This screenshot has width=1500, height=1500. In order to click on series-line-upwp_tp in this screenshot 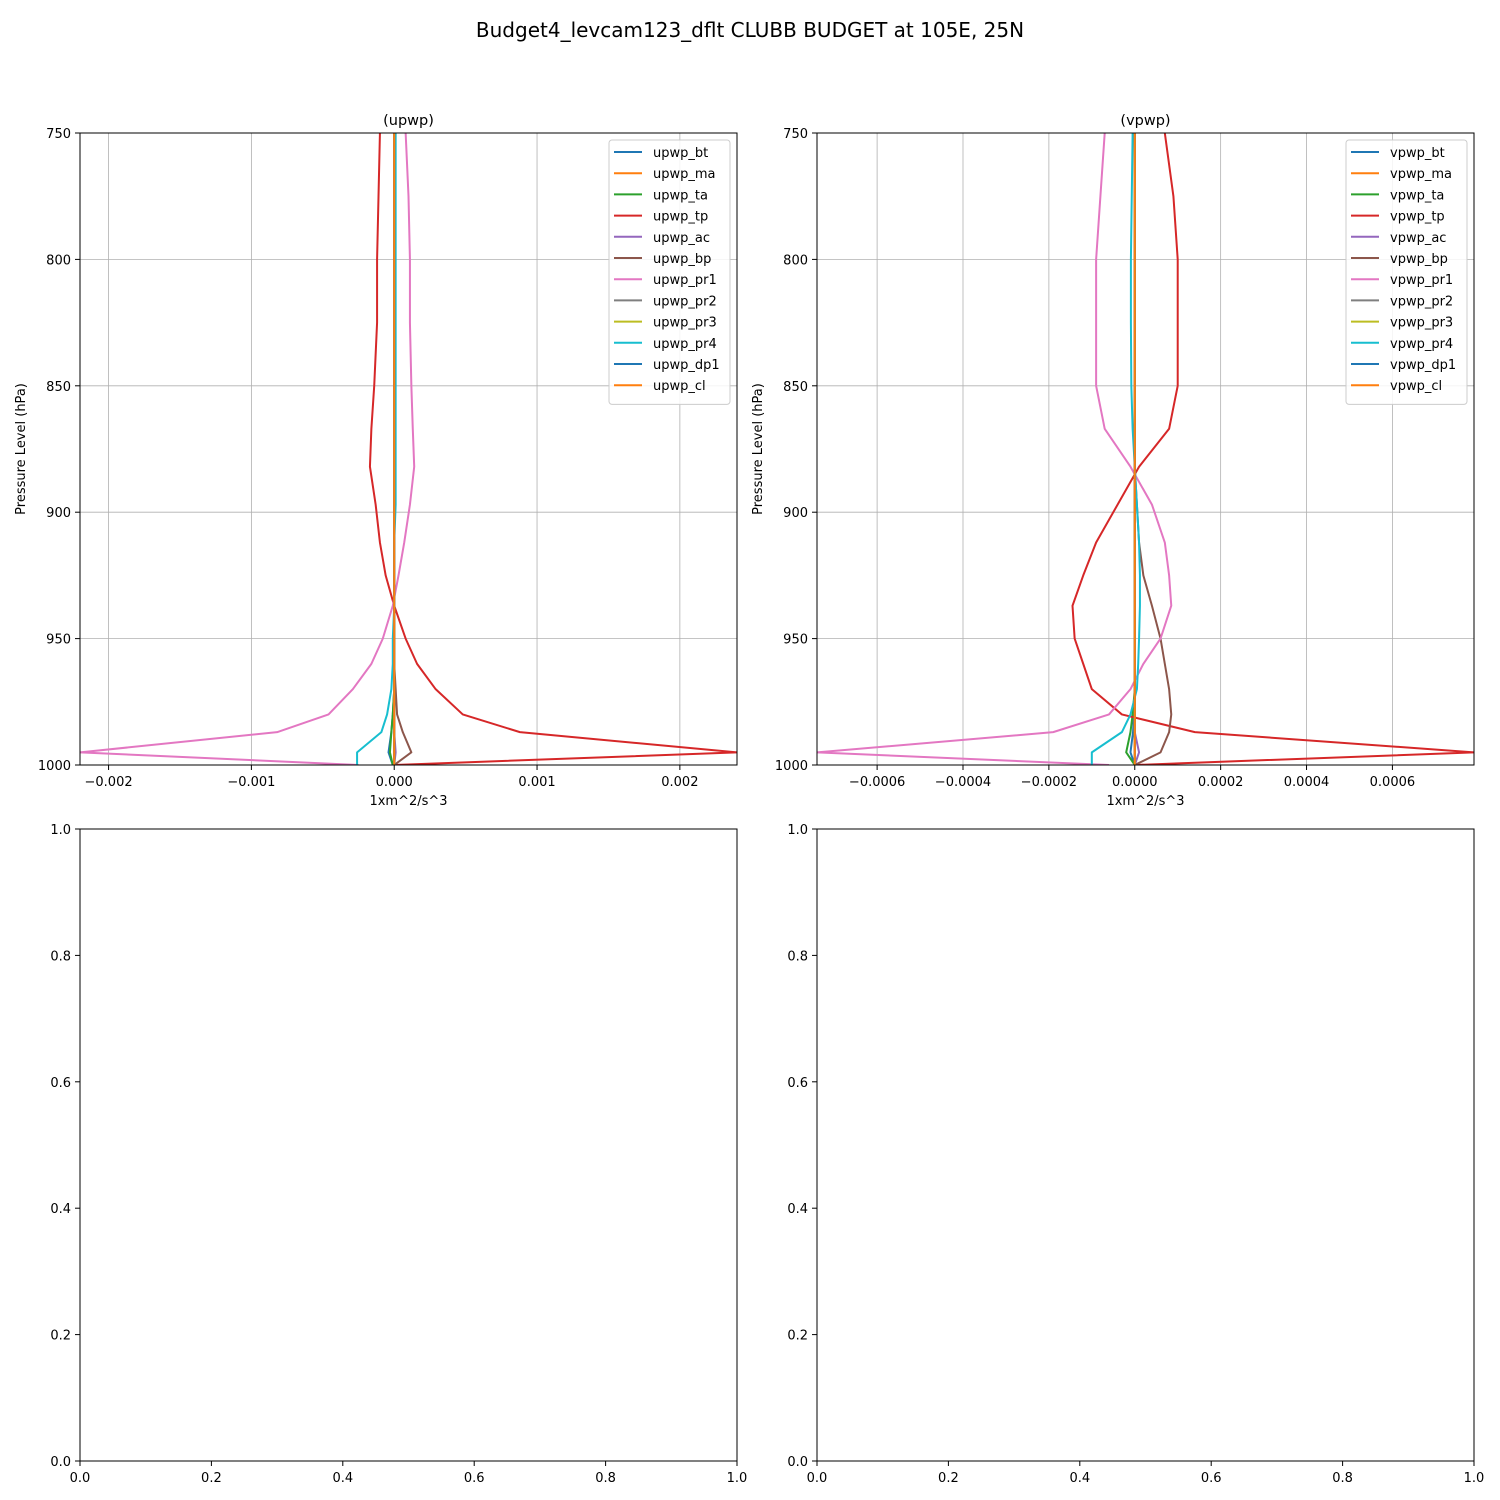, I will do `click(552, 449)`.